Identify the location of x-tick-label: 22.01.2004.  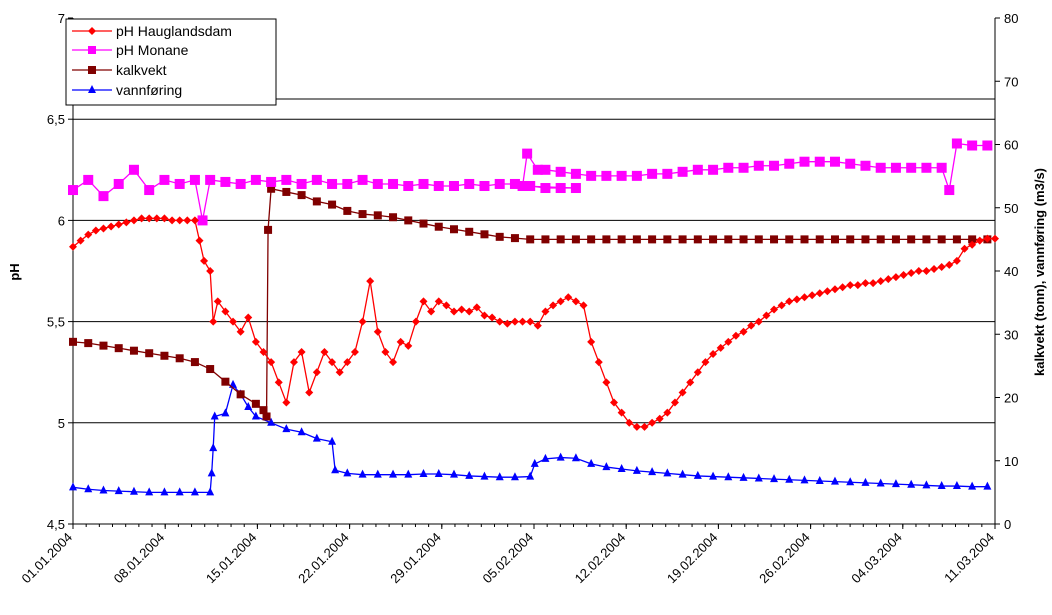
(323, 558).